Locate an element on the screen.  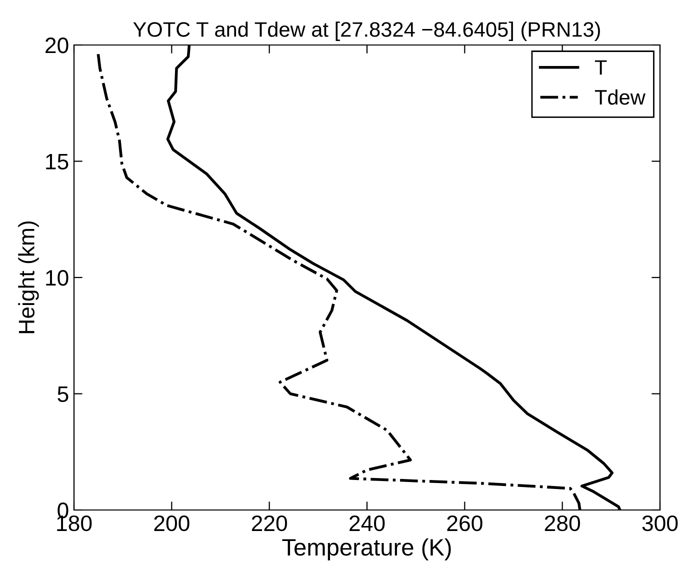
y-tick-label: 20 is located at coordinates (57, 46).